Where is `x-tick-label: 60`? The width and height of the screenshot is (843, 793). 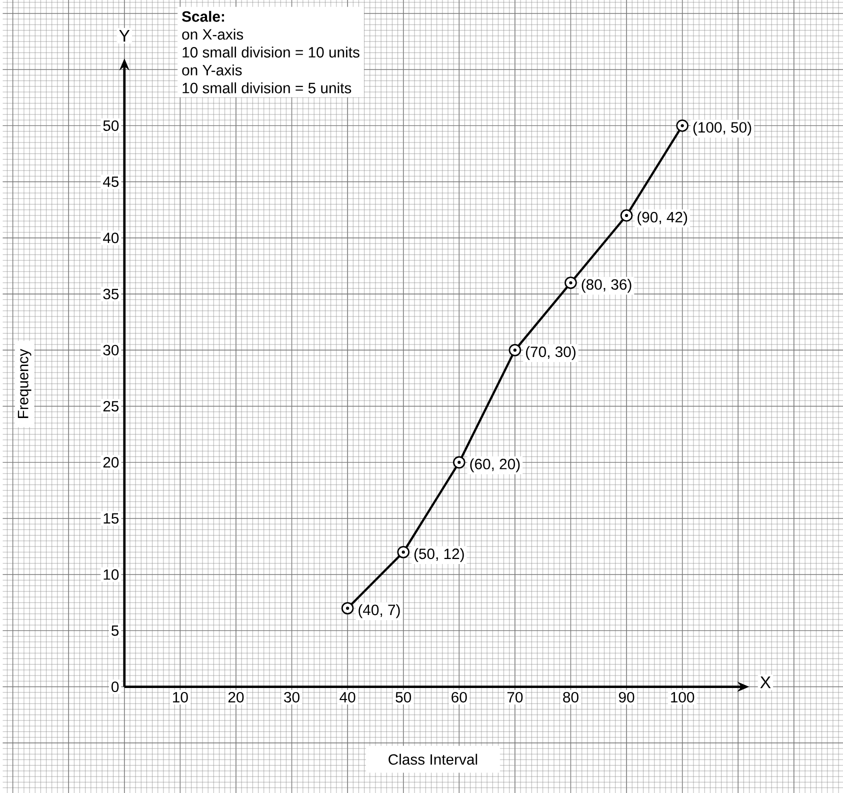
x-tick-label: 60 is located at coordinates (459, 697).